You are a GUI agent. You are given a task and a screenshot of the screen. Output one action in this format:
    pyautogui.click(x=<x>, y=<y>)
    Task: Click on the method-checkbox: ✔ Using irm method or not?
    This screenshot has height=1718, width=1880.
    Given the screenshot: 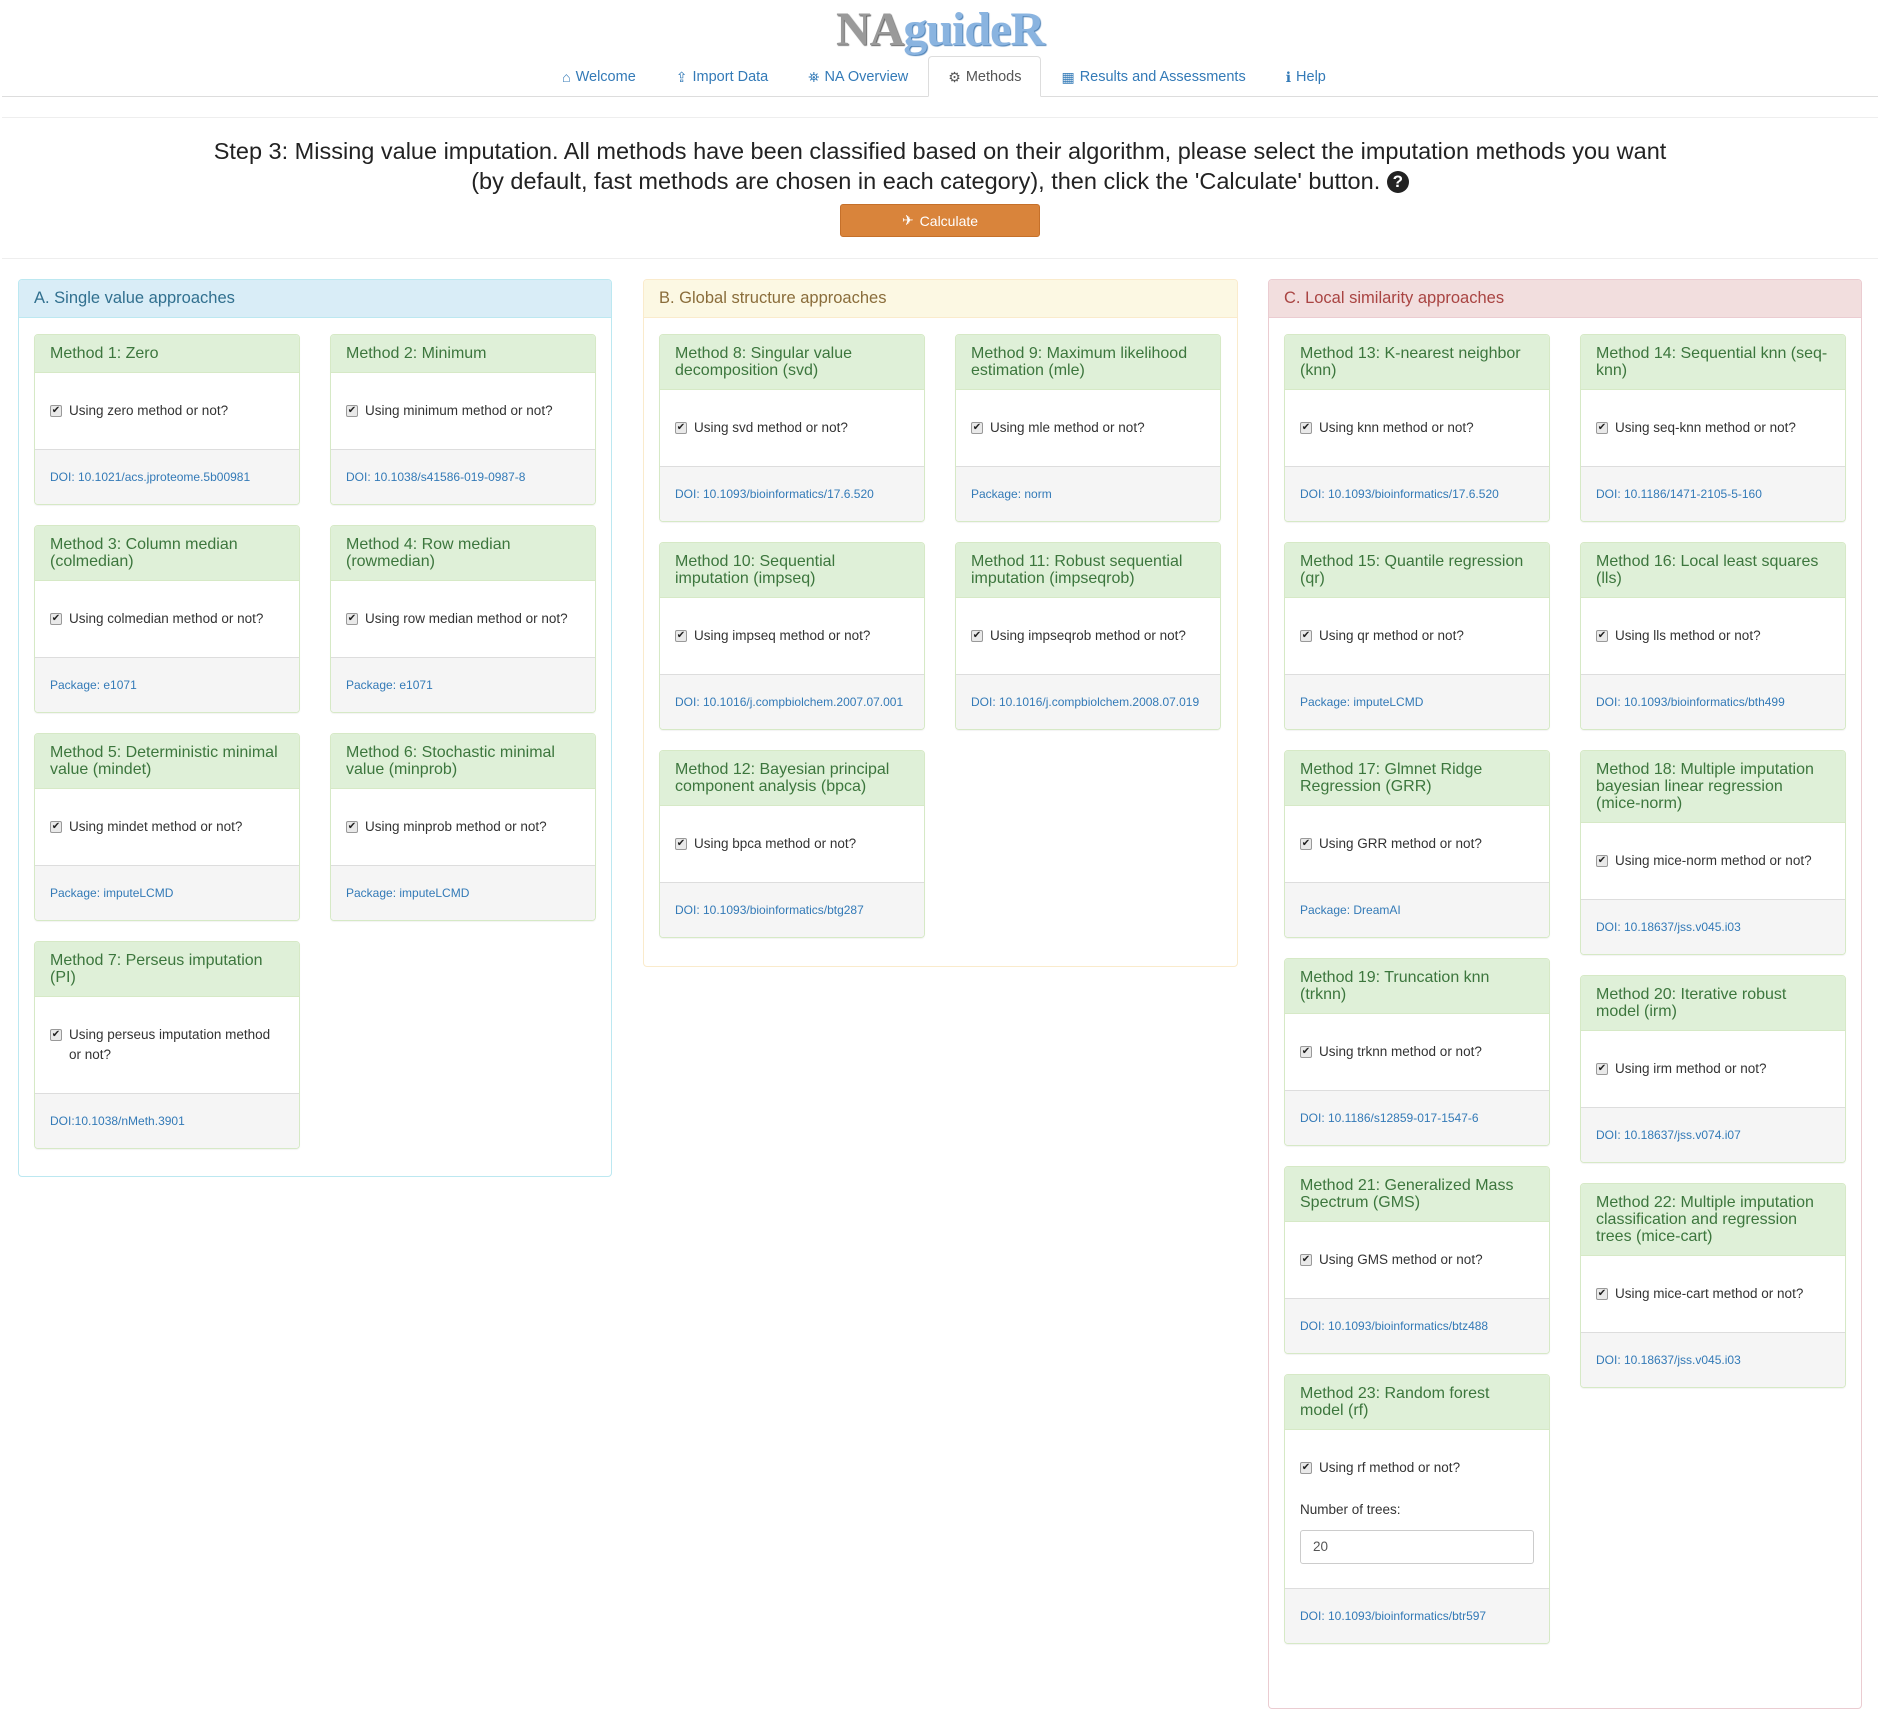 What is the action you would take?
    pyautogui.click(x=1681, y=1068)
    